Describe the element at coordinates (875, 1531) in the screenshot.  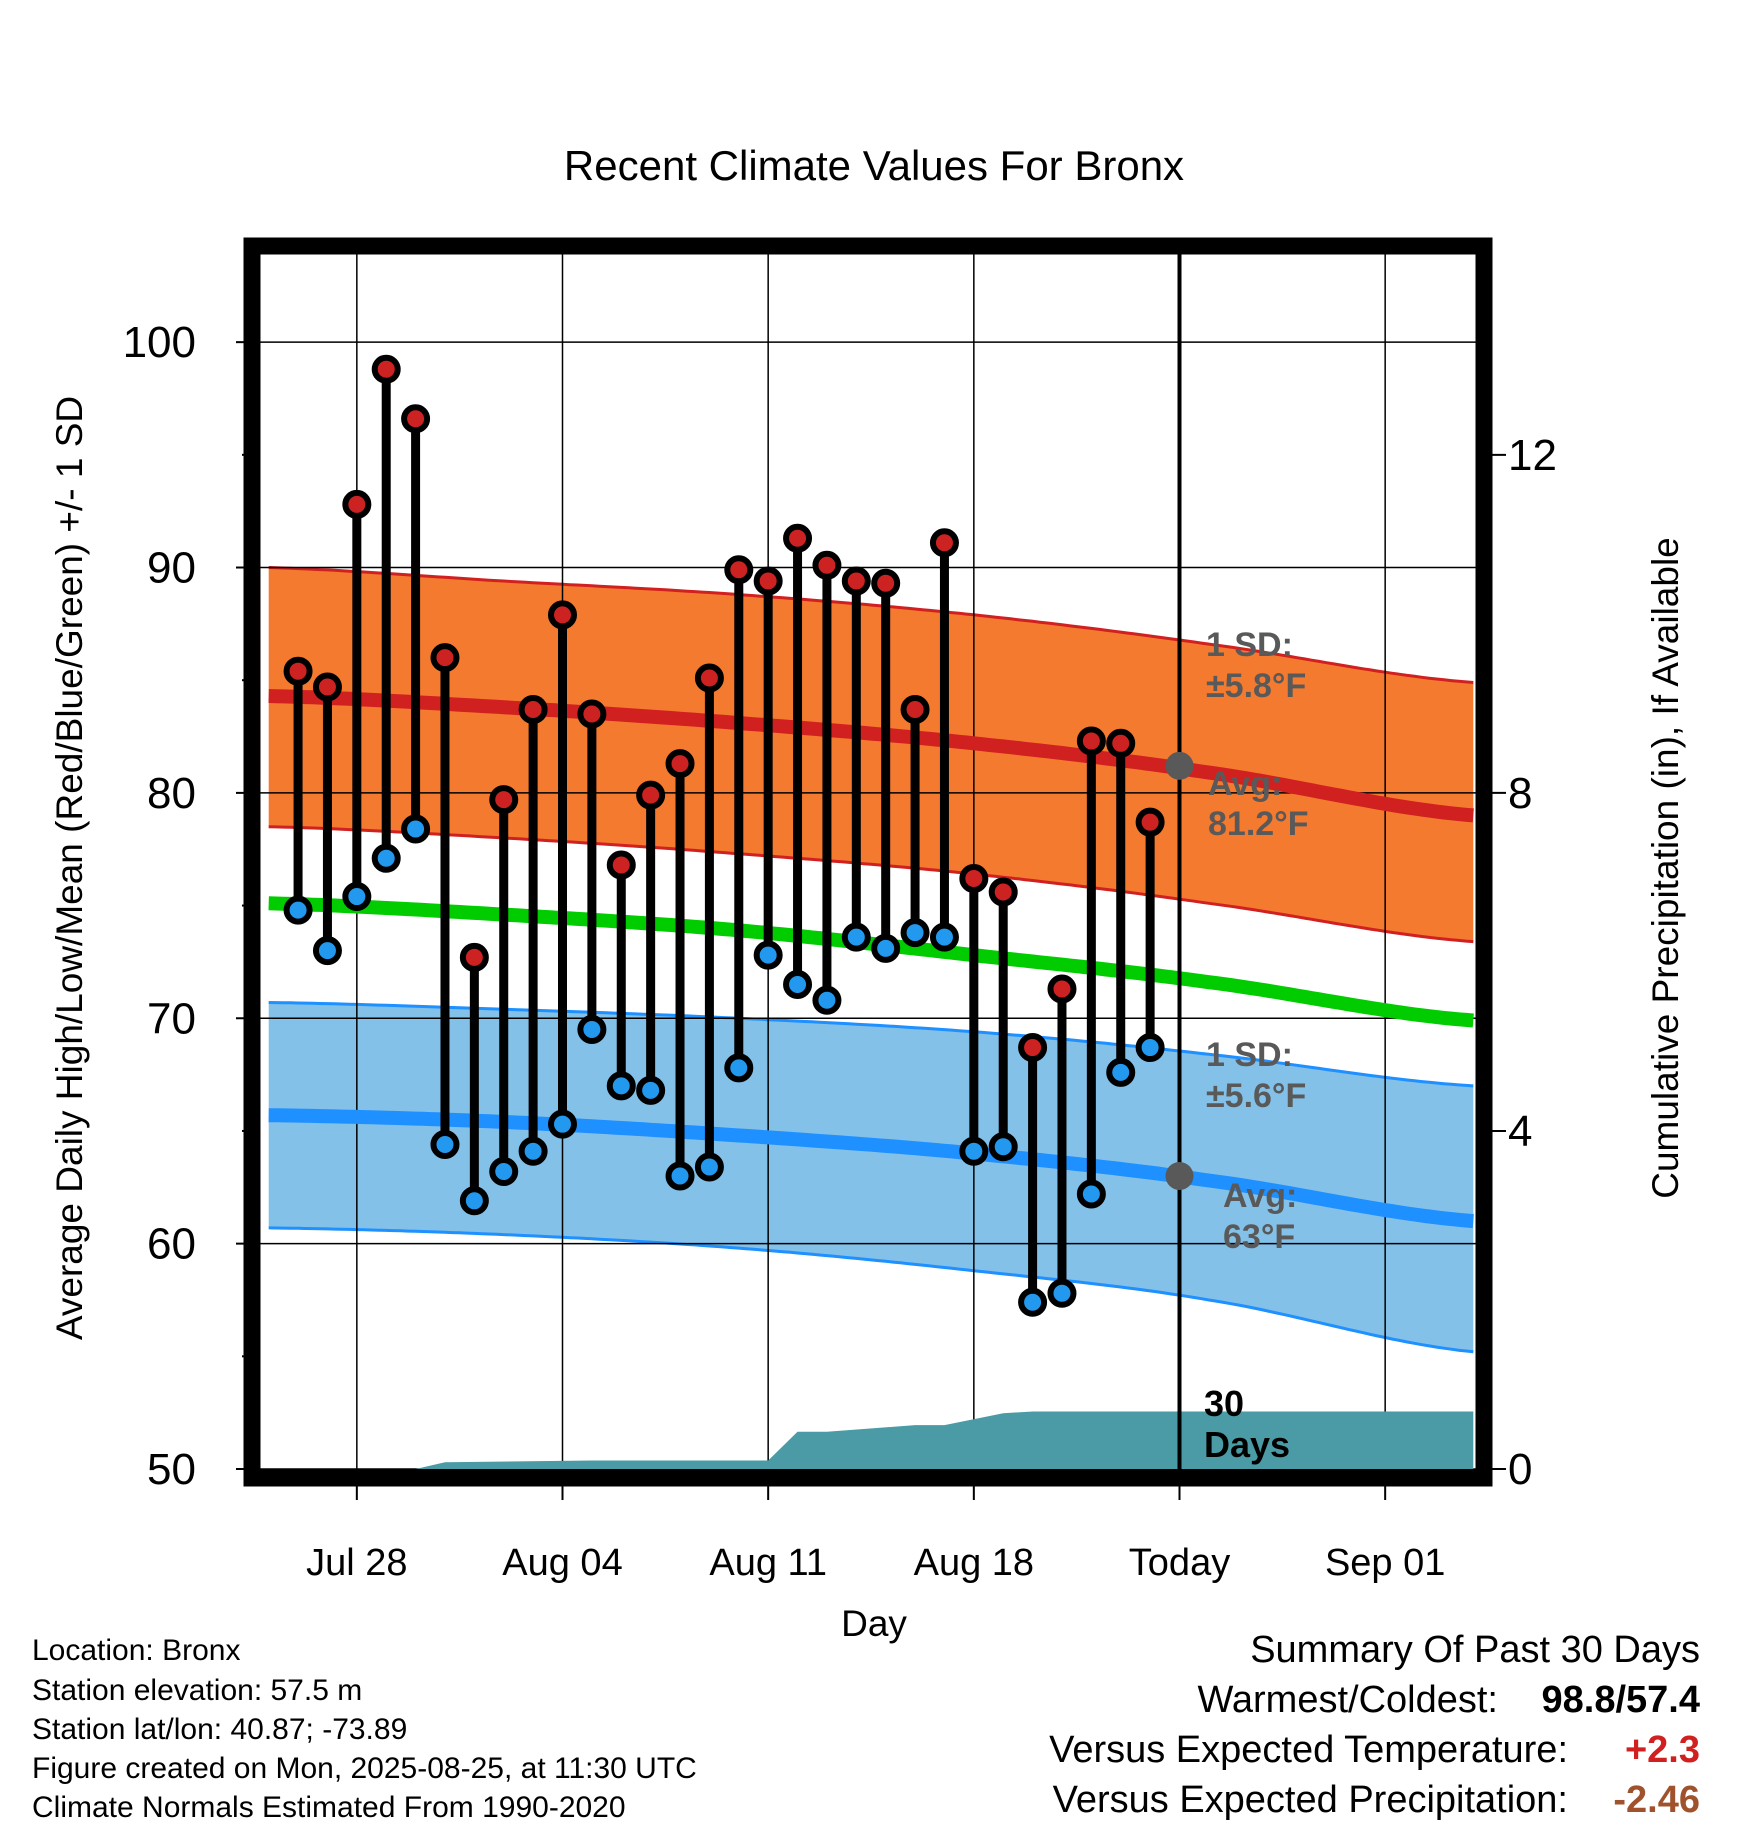
I see `x-axis: Jul 28 Aug 04 Aug 11 Aug 18 Today Sep 01` at that location.